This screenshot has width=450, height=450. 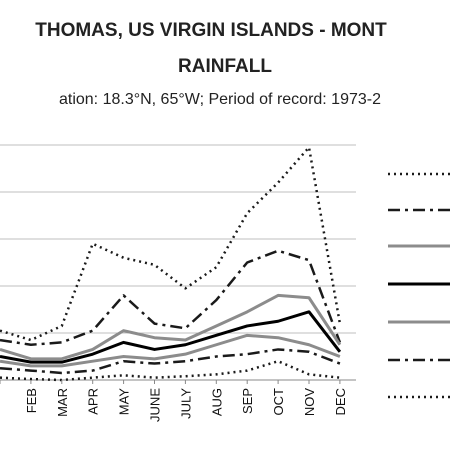 I want to click on x-tick-label: APR, so click(x=93, y=401).